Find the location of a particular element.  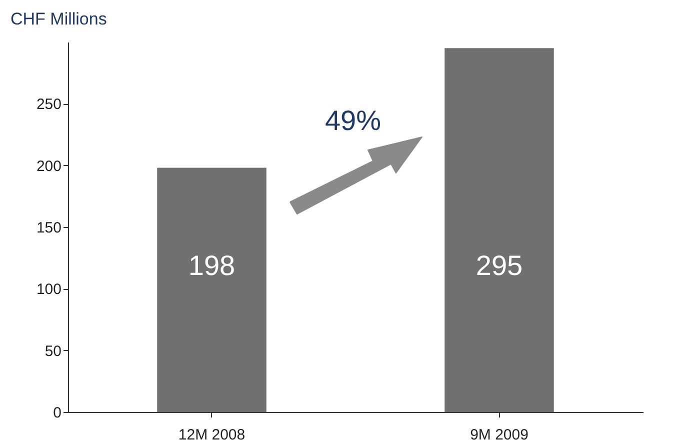

x-tick-label: 9M 2009 is located at coordinates (499, 435).